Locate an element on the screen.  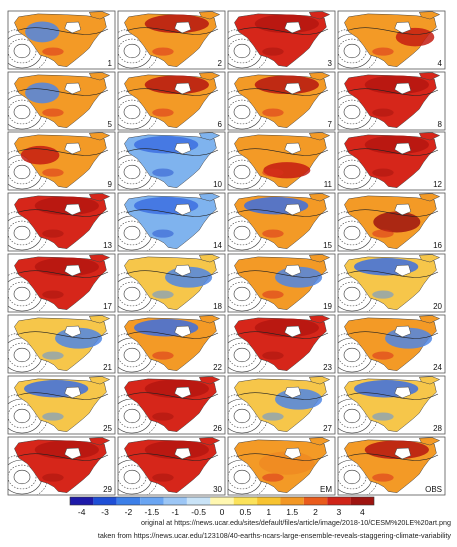
colorbar-tick-label: 3 is located at coordinates (339, 512).